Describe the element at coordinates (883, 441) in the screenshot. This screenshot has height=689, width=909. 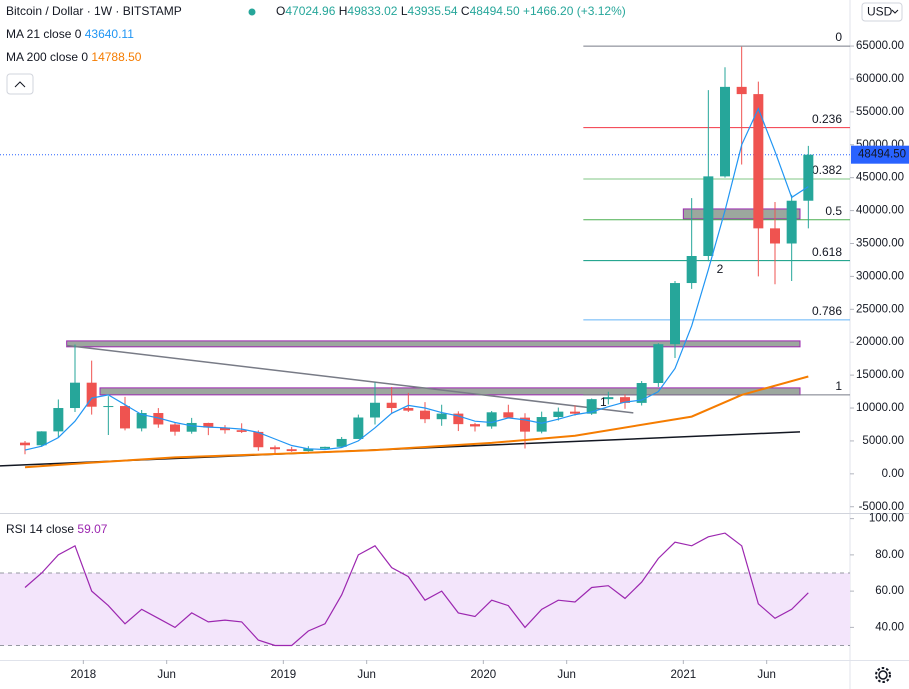
I see `y-tick-label: 5000.00` at that location.